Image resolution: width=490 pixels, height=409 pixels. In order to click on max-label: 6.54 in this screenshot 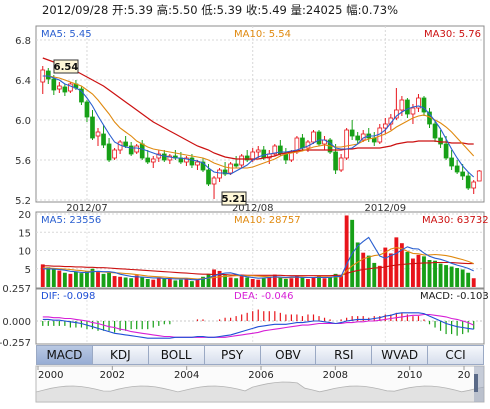, I will do `click(66, 67)`.